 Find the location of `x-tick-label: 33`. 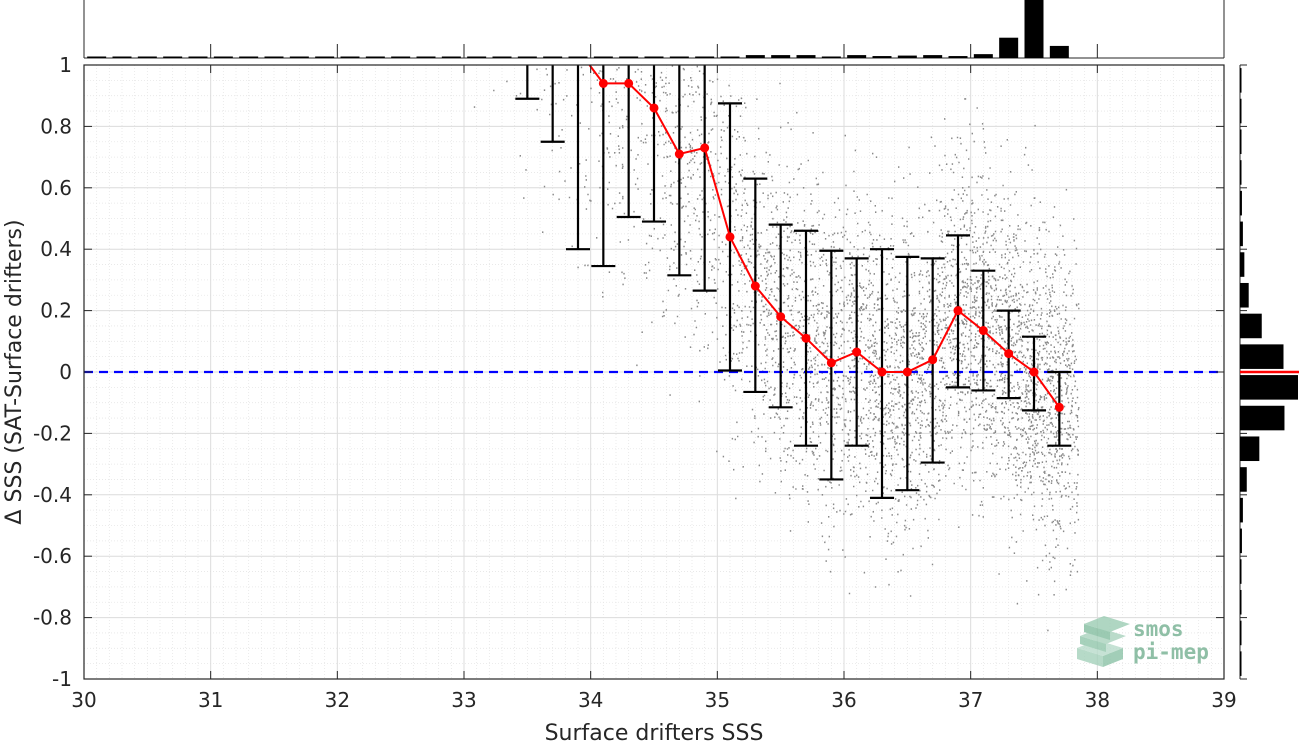

x-tick-label: 33 is located at coordinates (463, 700).